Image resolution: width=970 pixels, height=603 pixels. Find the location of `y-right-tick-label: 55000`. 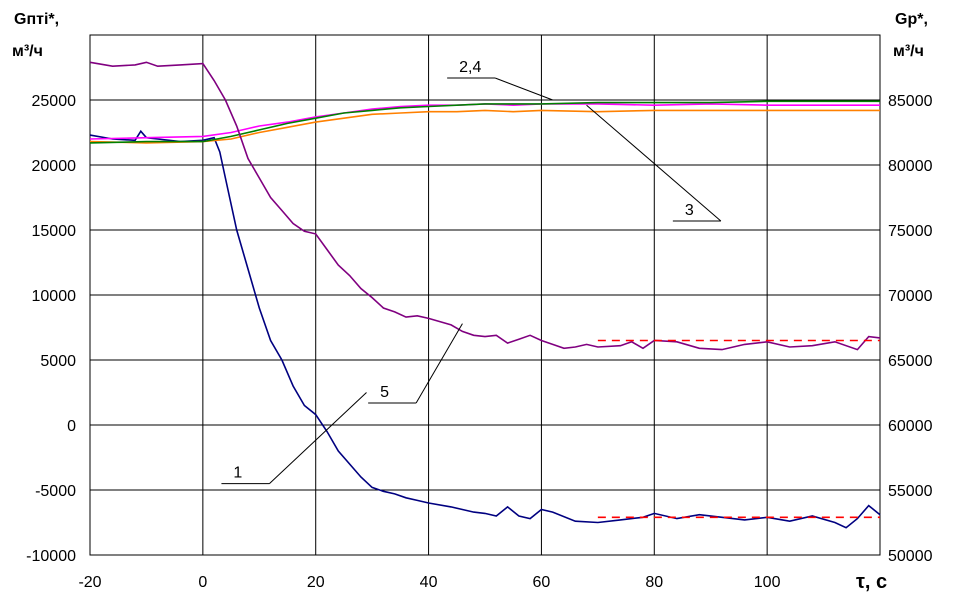

y-right-tick-label: 55000 is located at coordinates (910, 491).